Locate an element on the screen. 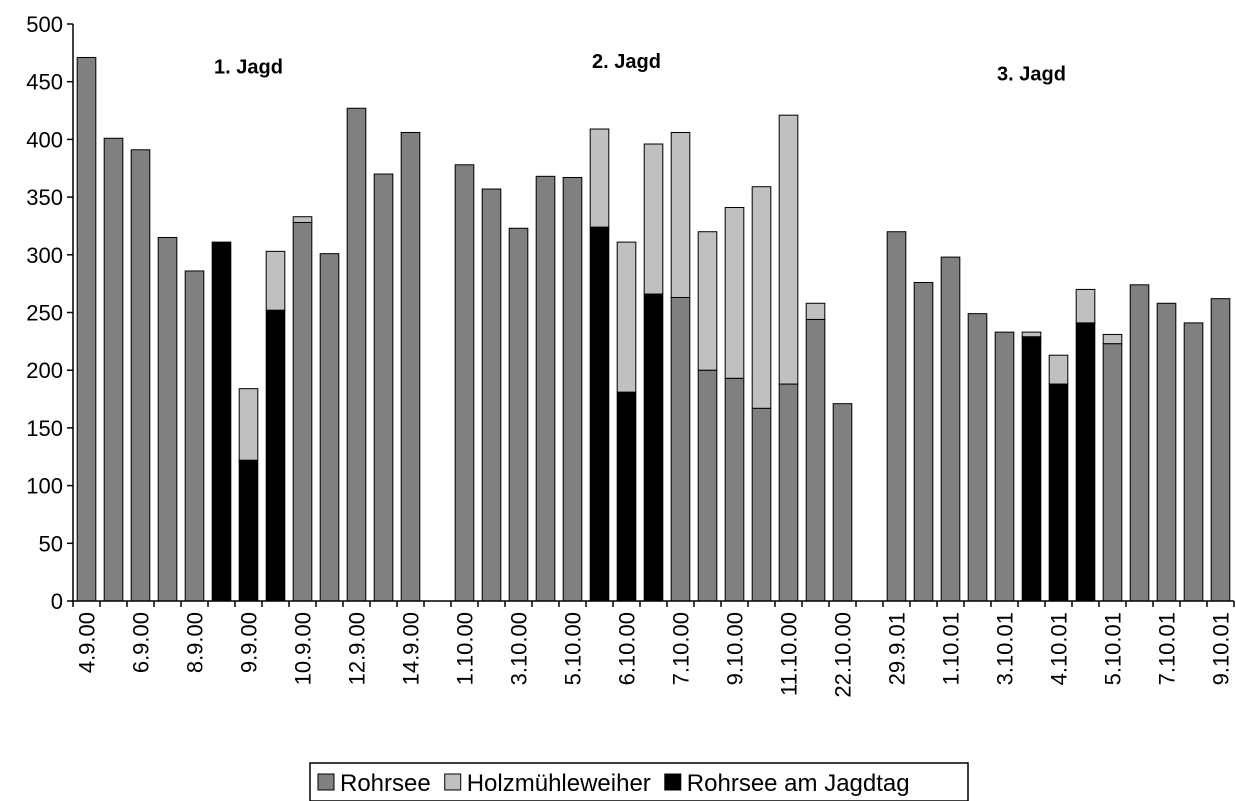  x-tick-label: 4.10.01 is located at coordinates (1059, 648).